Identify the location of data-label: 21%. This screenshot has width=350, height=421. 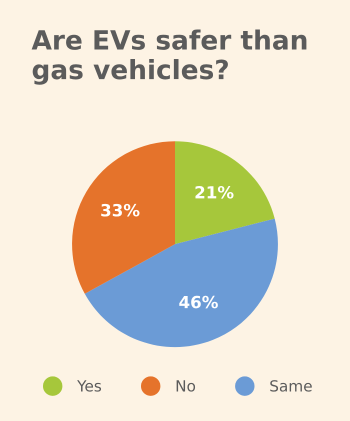
(214, 192).